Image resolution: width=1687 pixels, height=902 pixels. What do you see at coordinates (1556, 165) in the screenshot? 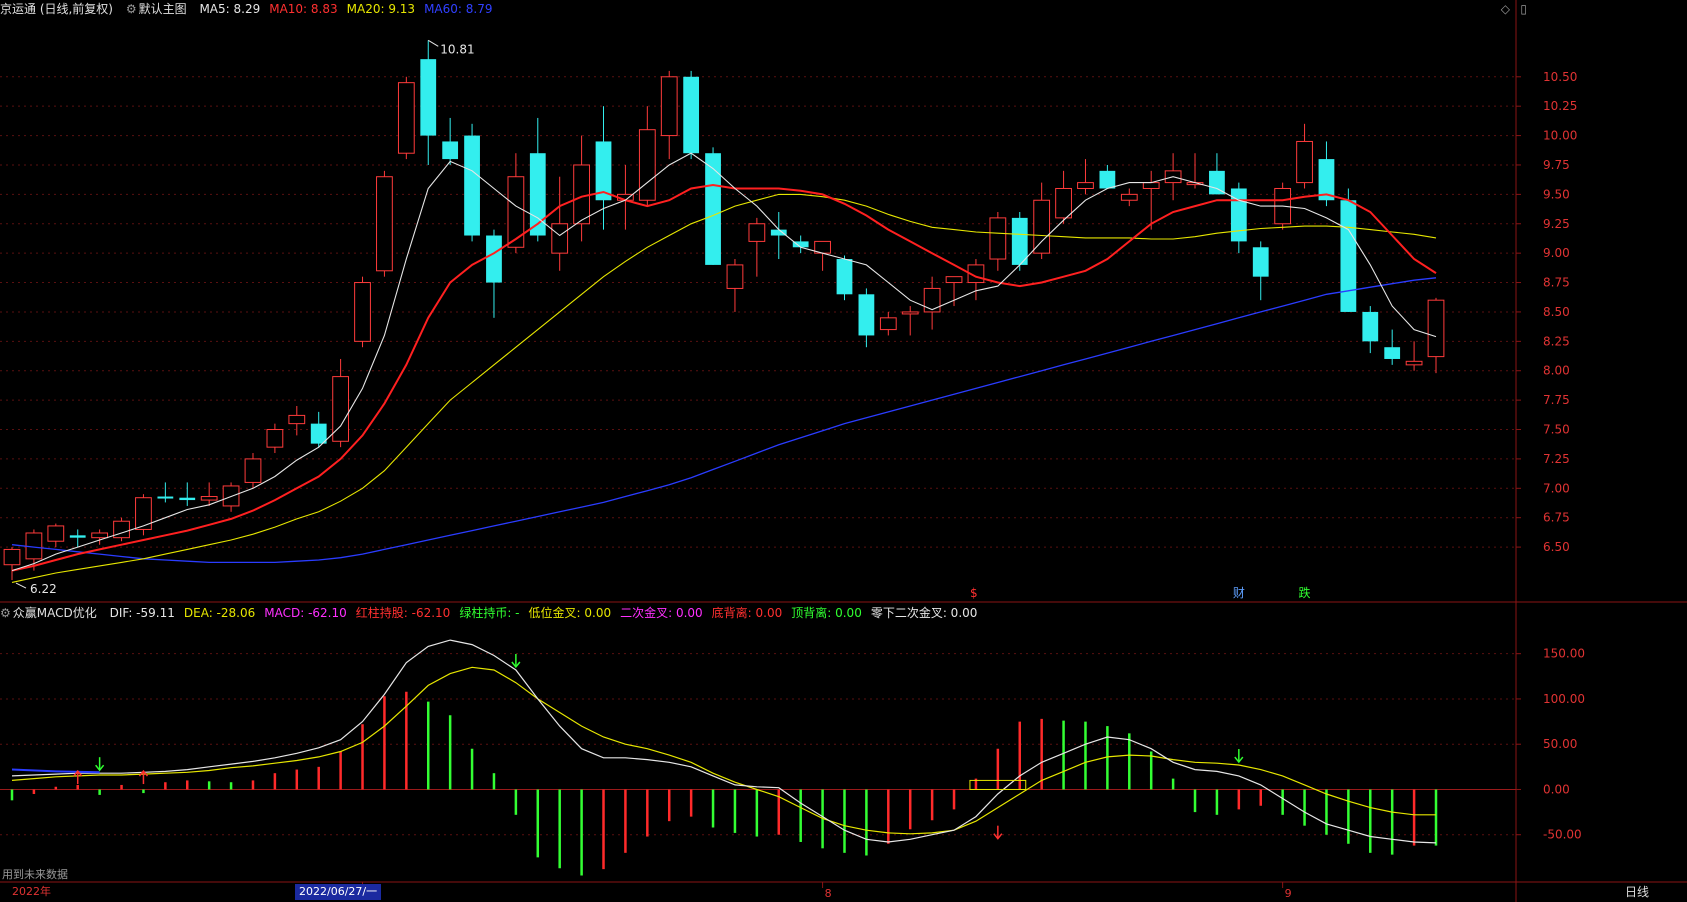
I see `y-tick-label: 9.75` at bounding box center [1556, 165].